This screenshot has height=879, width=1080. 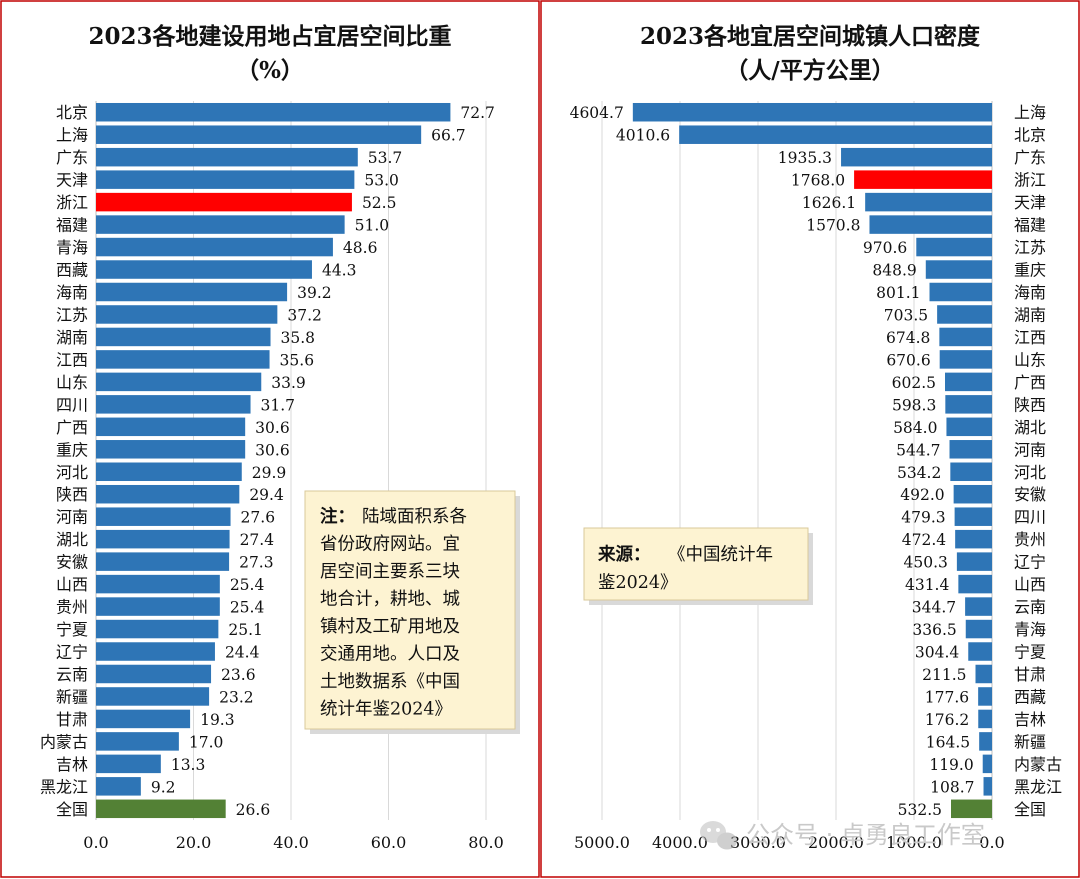 What do you see at coordinates (1030, 135) in the screenshot?
I see `right-category-label: 北京` at bounding box center [1030, 135].